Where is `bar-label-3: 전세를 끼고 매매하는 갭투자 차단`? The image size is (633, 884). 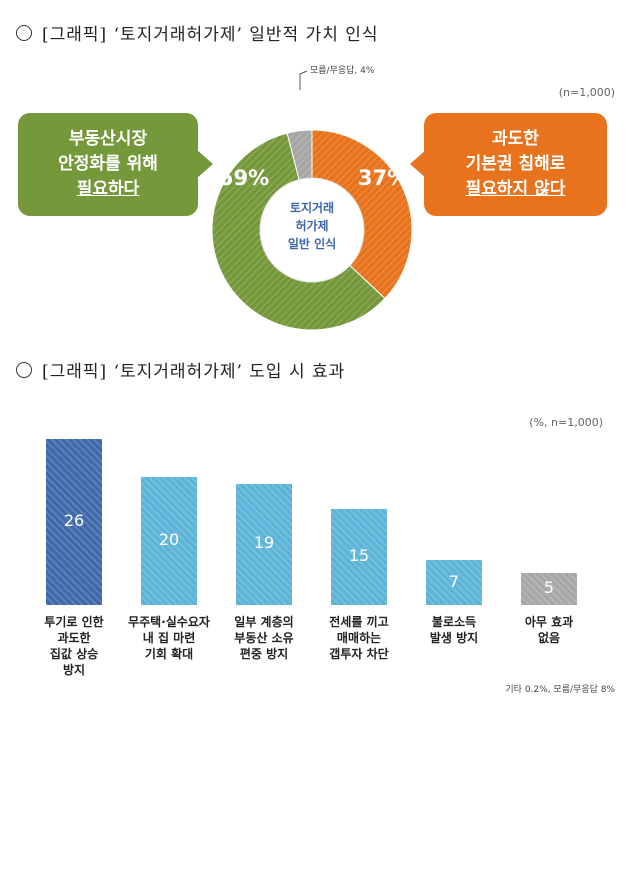 bar-label-3: 전세를 끼고 매매하는 갭투자 차단 is located at coordinates (359, 638).